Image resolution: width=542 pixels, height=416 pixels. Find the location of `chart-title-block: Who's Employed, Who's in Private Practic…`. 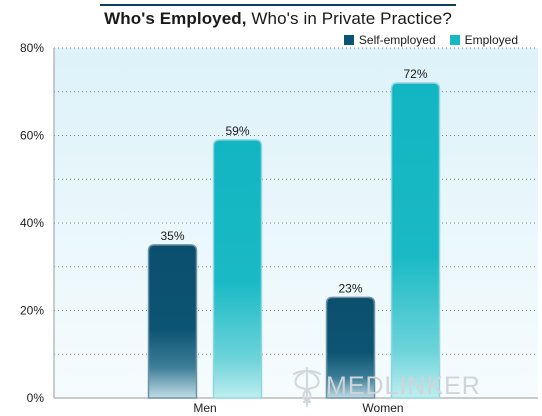

chart-title-block: Who's Employed, Who's in Private Practic… is located at coordinates (278, 16).